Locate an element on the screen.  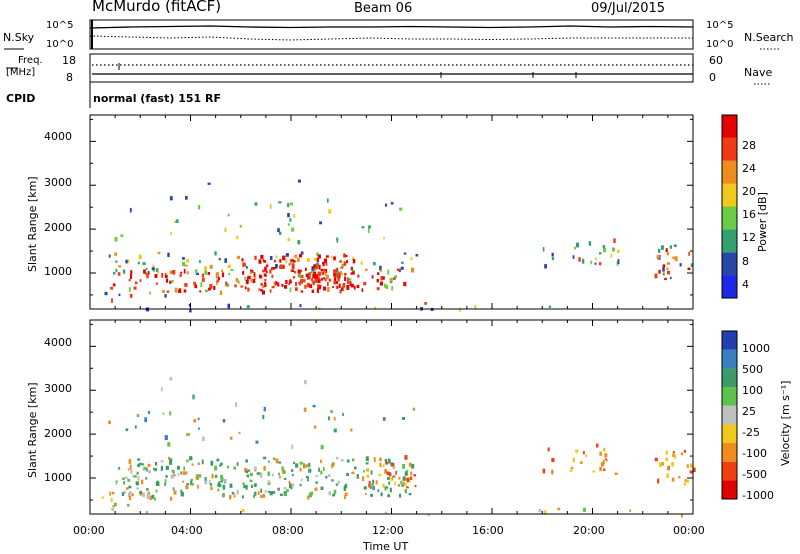
x-tick: 08:00 is located at coordinates (288, 530).